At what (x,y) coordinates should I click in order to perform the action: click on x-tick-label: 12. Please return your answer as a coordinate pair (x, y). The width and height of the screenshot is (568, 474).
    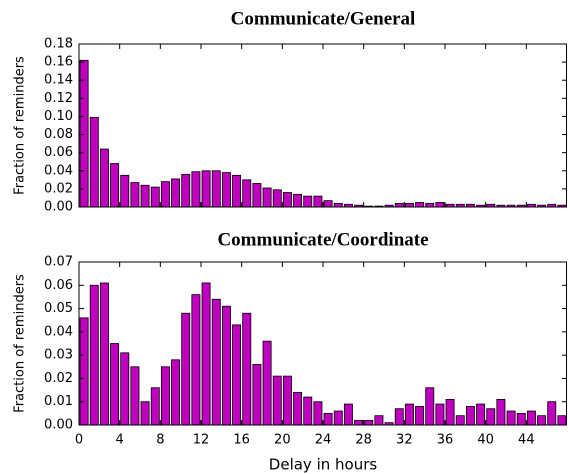
    Looking at the image, I should click on (201, 440).